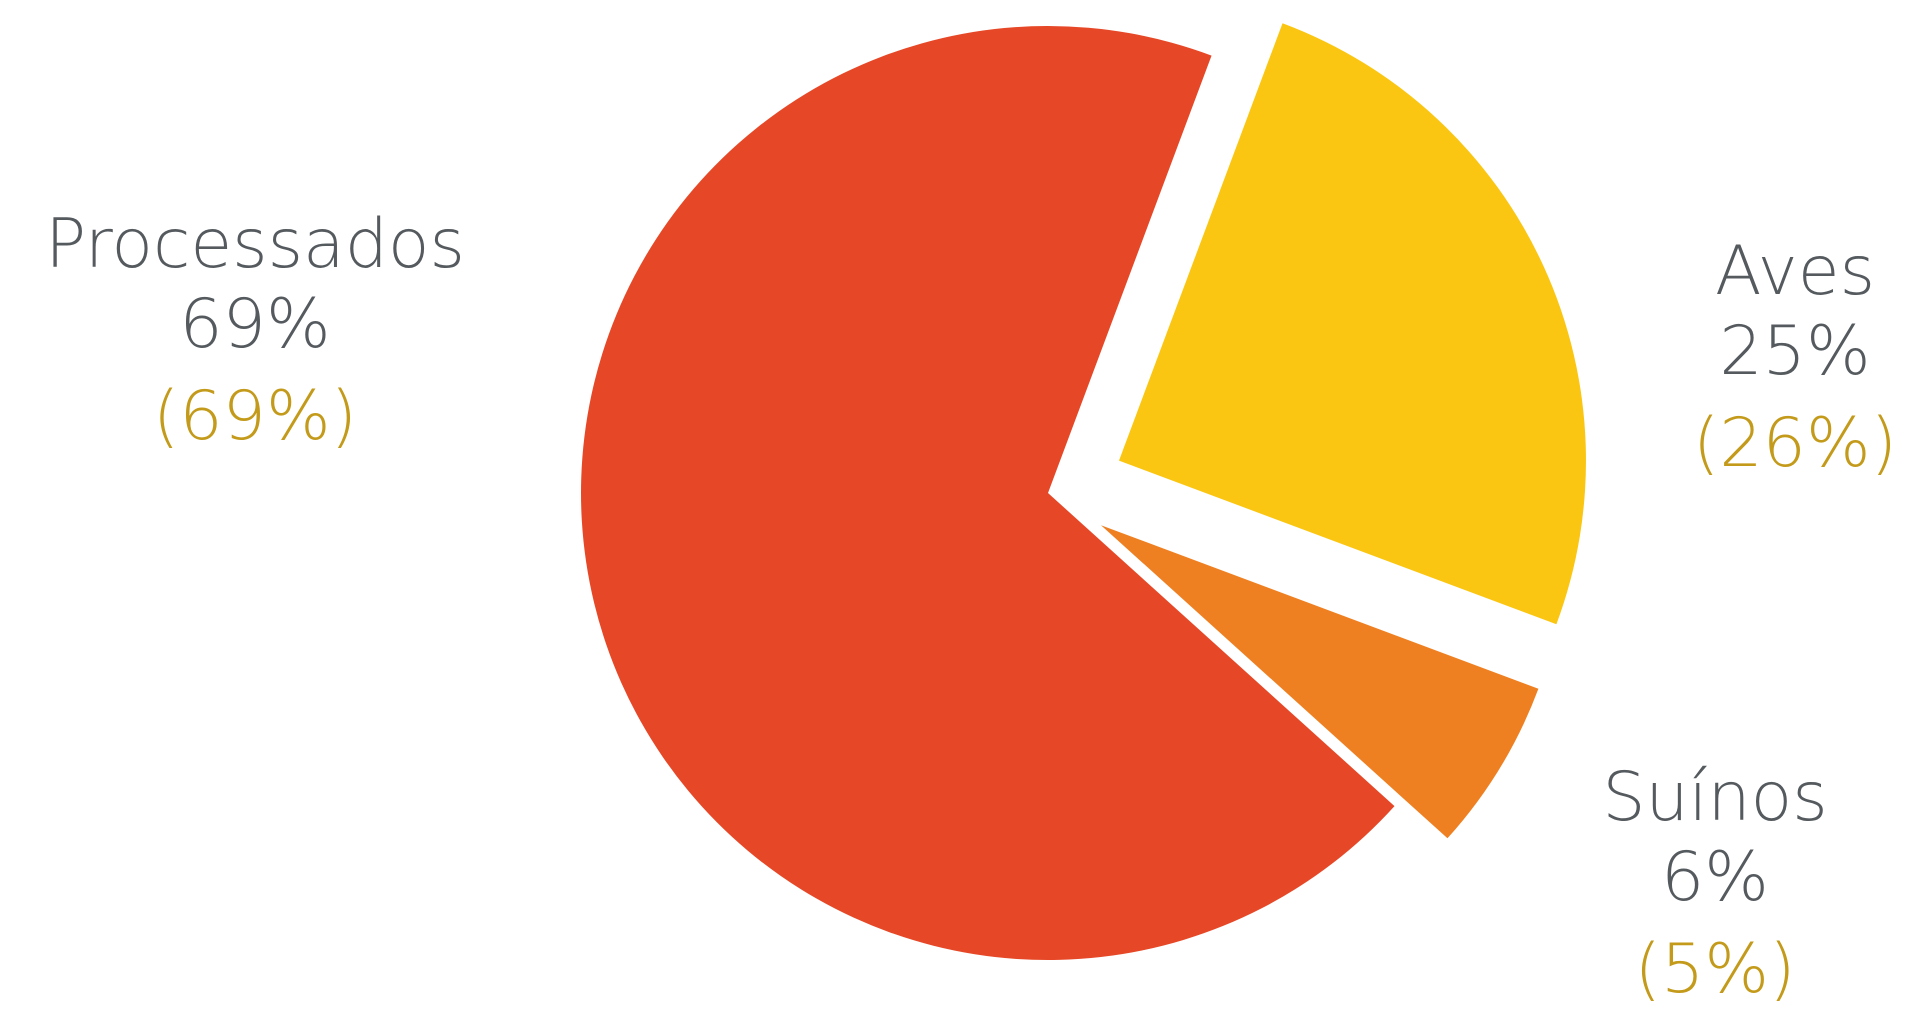  I want to click on slice-name: Processados, so click(255, 244).